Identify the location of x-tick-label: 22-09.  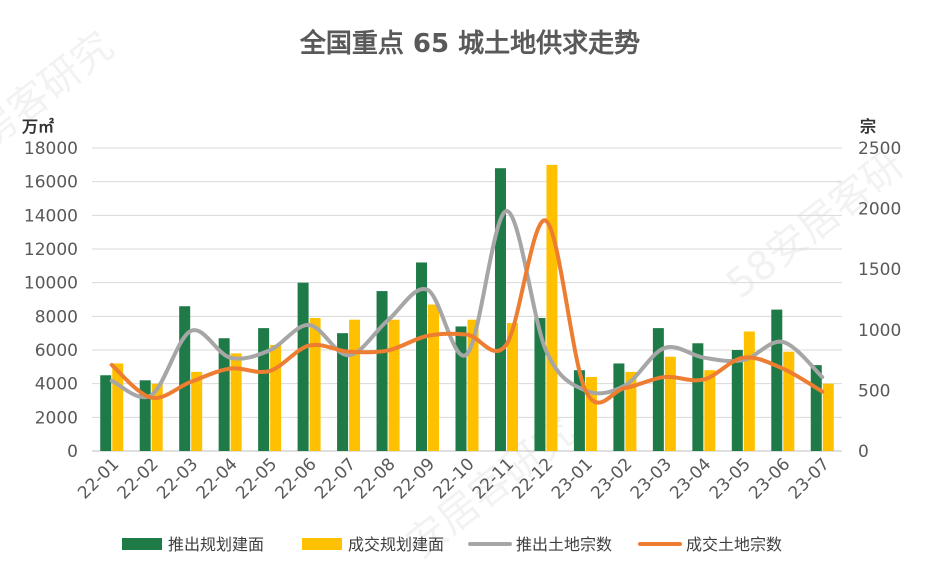
(414, 478).